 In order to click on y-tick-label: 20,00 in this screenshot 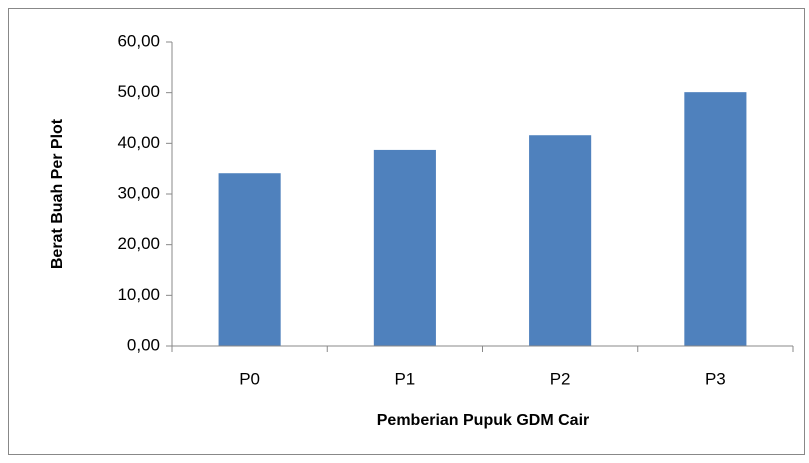, I will do `click(138, 243)`.